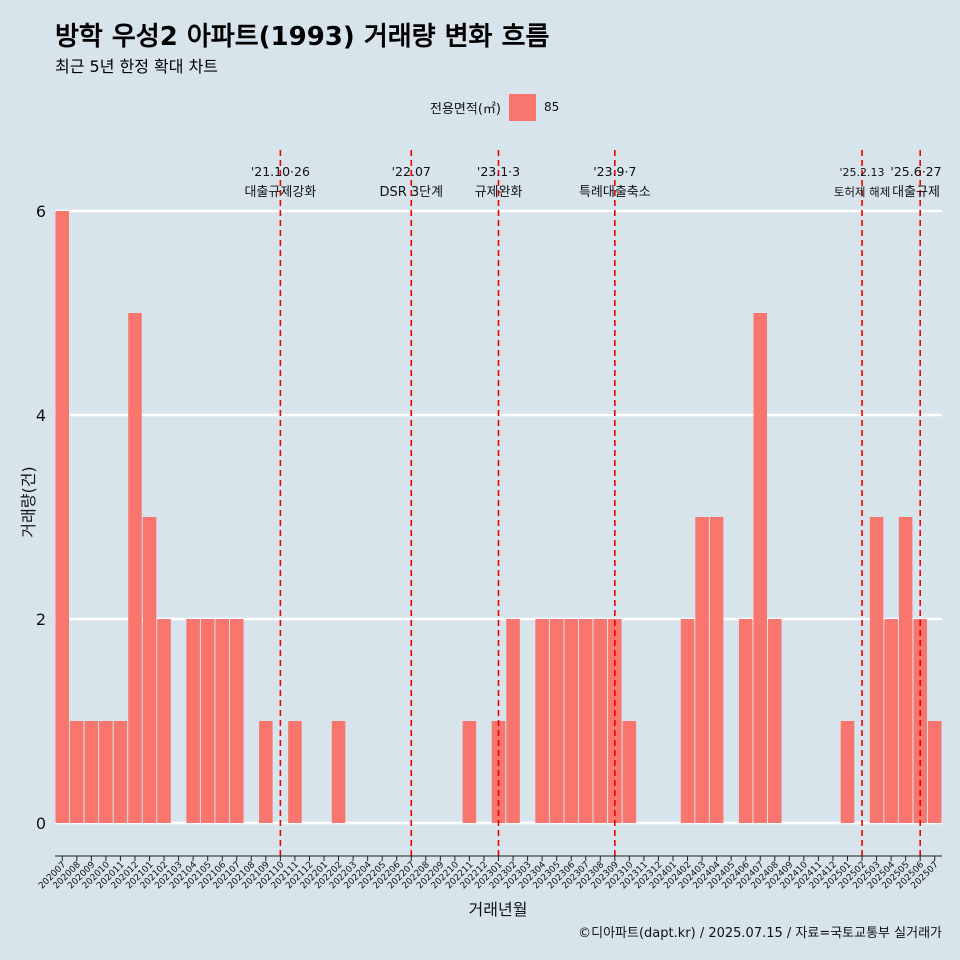  I want to click on y-tick-label: 4, so click(41, 415).